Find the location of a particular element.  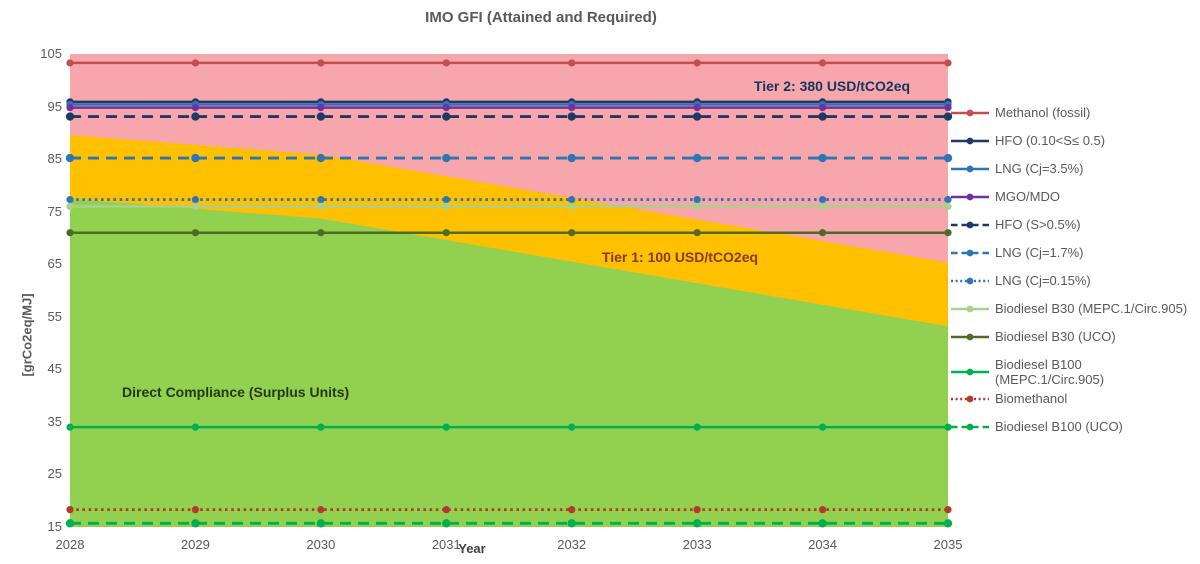

x-tick-label: 2030 is located at coordinates (321, 544).